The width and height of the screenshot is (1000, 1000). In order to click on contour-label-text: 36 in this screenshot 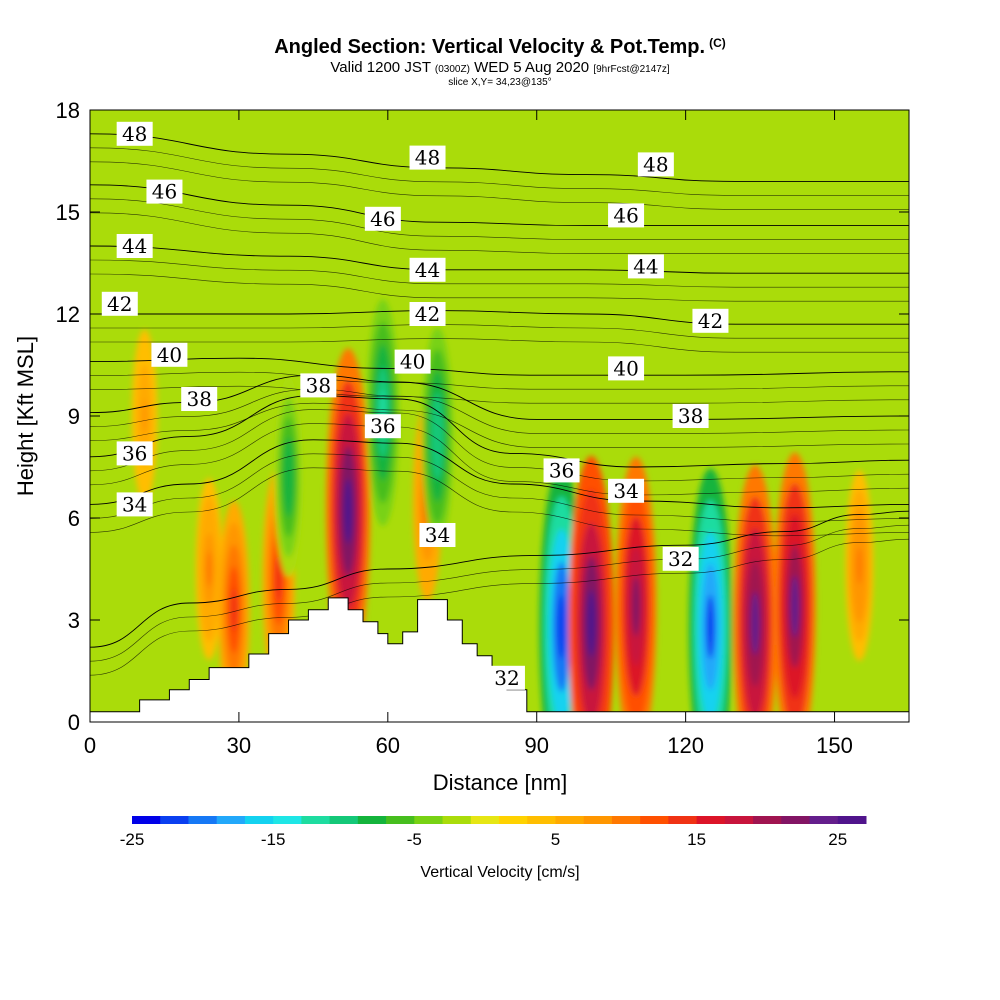, I will do `click(134, 453)`.